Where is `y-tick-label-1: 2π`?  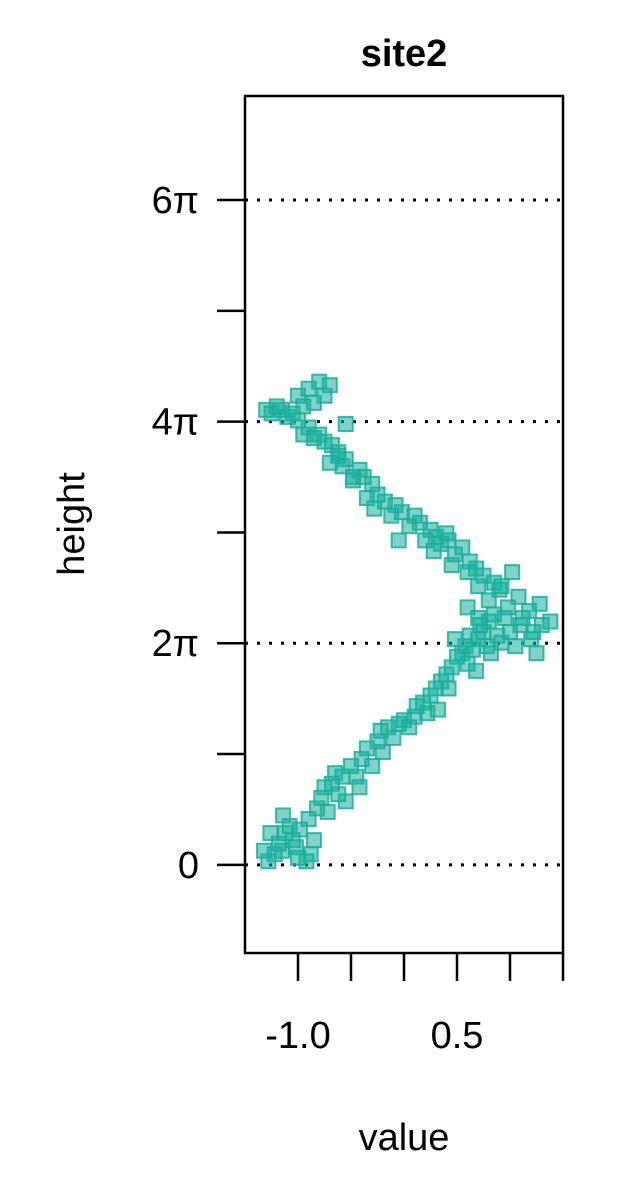
y-tick-label-1: 2π is located at coordinates (175, 644).